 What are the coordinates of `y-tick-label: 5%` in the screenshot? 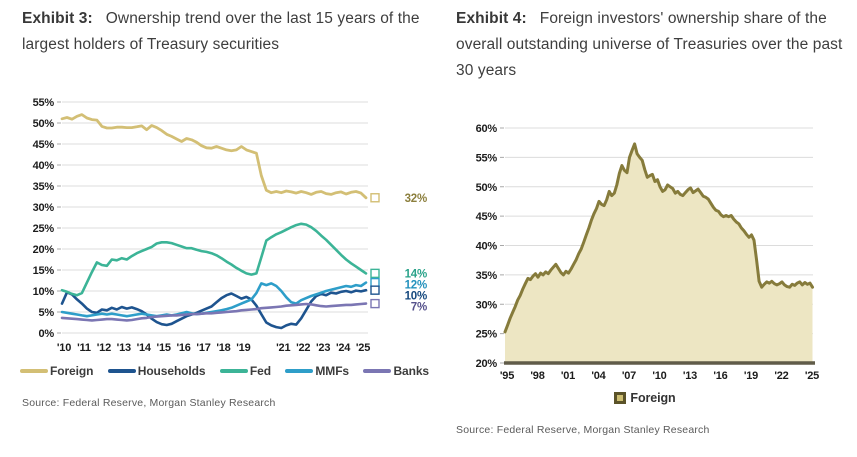 It's located at (47, 313).